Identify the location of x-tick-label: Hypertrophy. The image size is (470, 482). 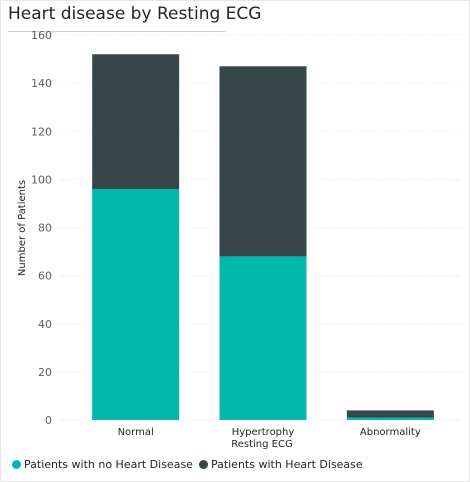
(263, 432).